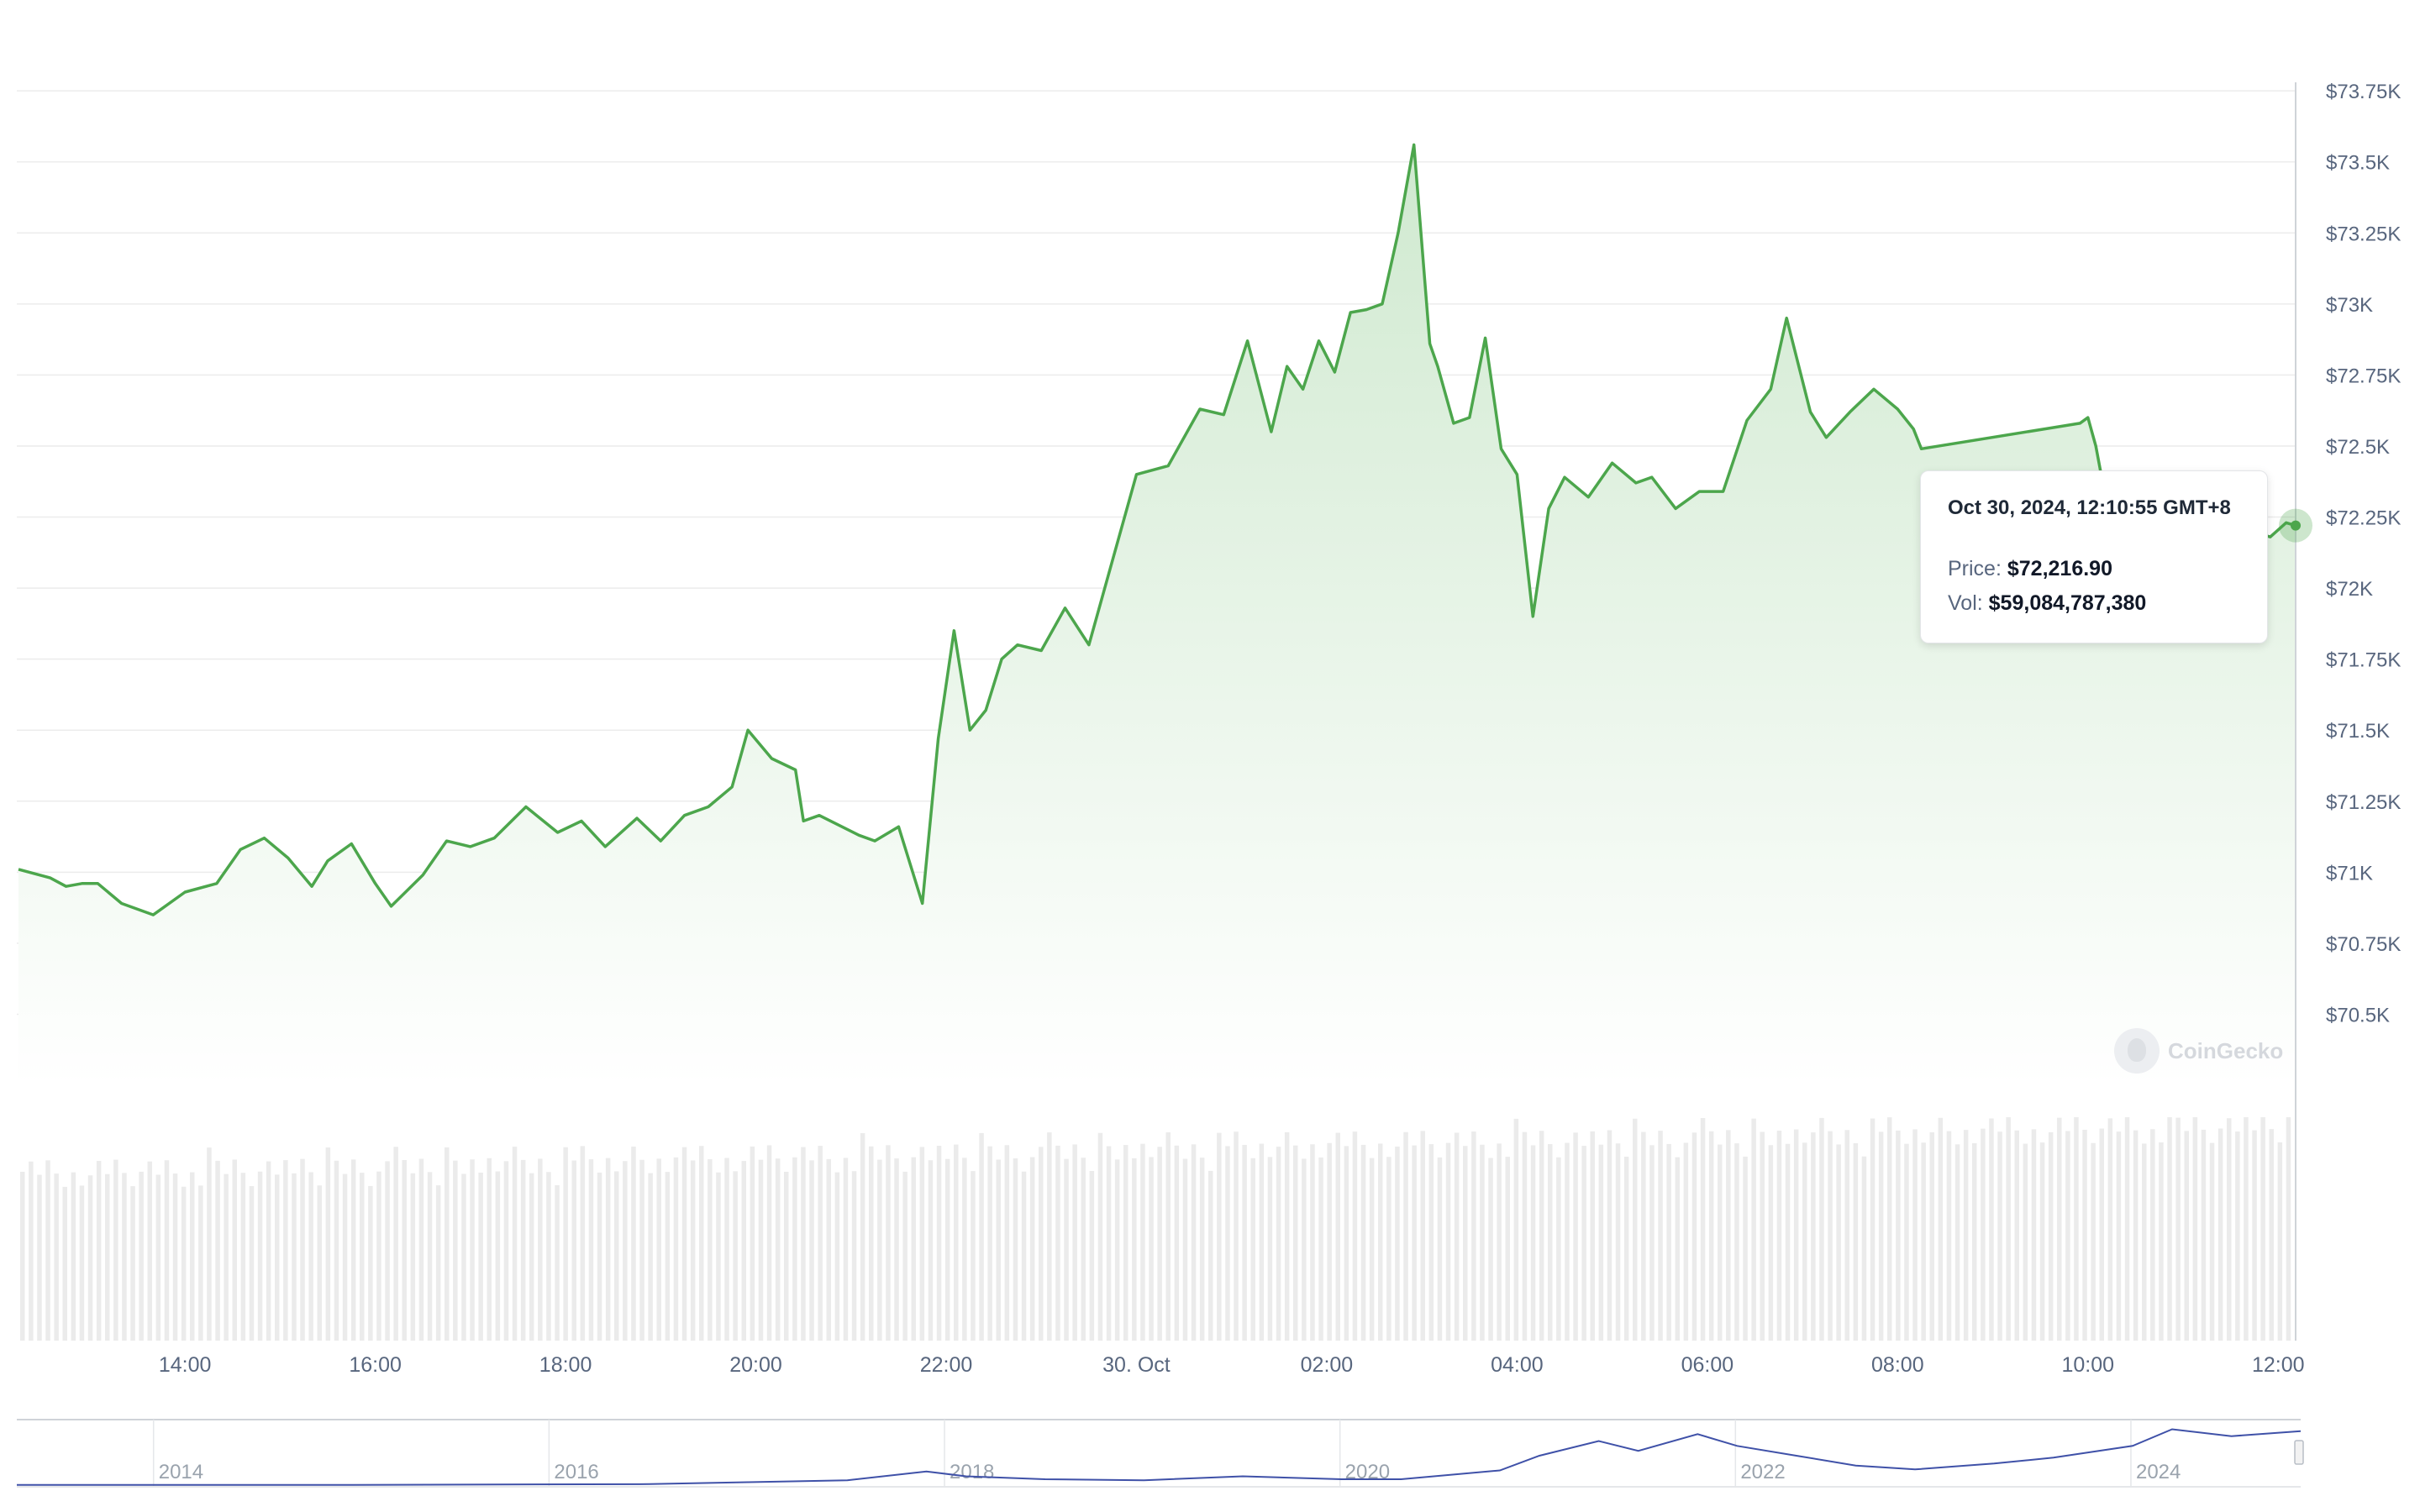  What do you see at coordinates (2278, 1365) in the screenshot?
I see `x-tick-label: 12:00` at bounding box center [2278, 1365].